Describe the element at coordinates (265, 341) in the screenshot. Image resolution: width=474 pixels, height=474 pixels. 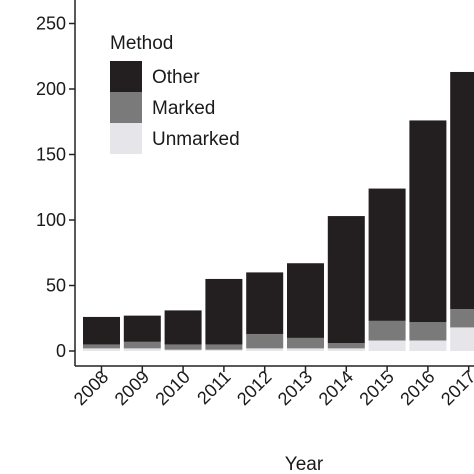
I see `bar-segment-marked-2012` at that location.